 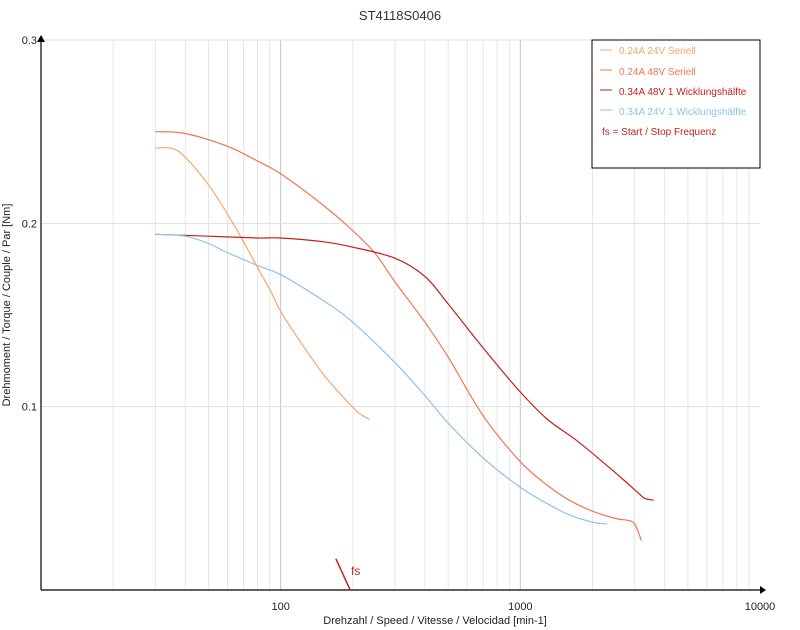 What do you see at coordinates (29, 408) in the screenshot?
I see `y-tick-label: 0.1` at bounding box center [29, 408].